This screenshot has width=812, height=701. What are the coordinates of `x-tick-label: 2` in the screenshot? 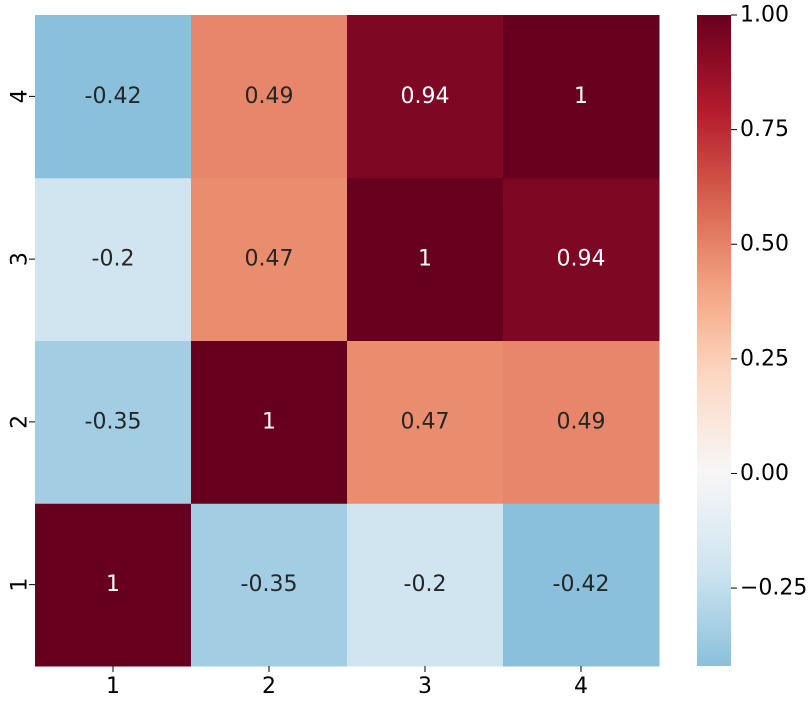 It's located at (269, 686).